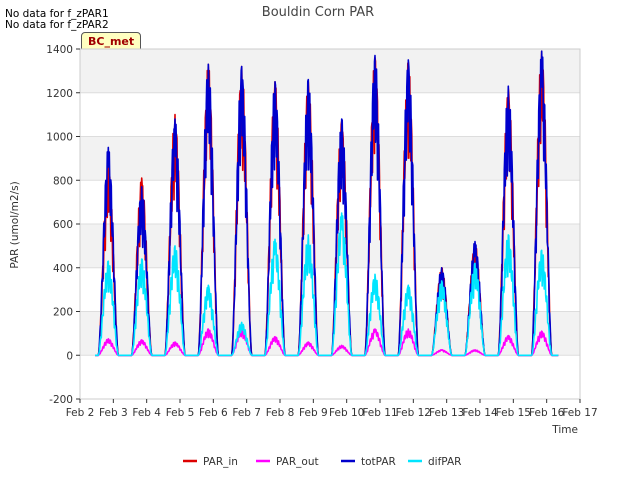 The width and height of the screenshot is (640, 480). I want to click on y-tick-label: 600, so click(63, 225).